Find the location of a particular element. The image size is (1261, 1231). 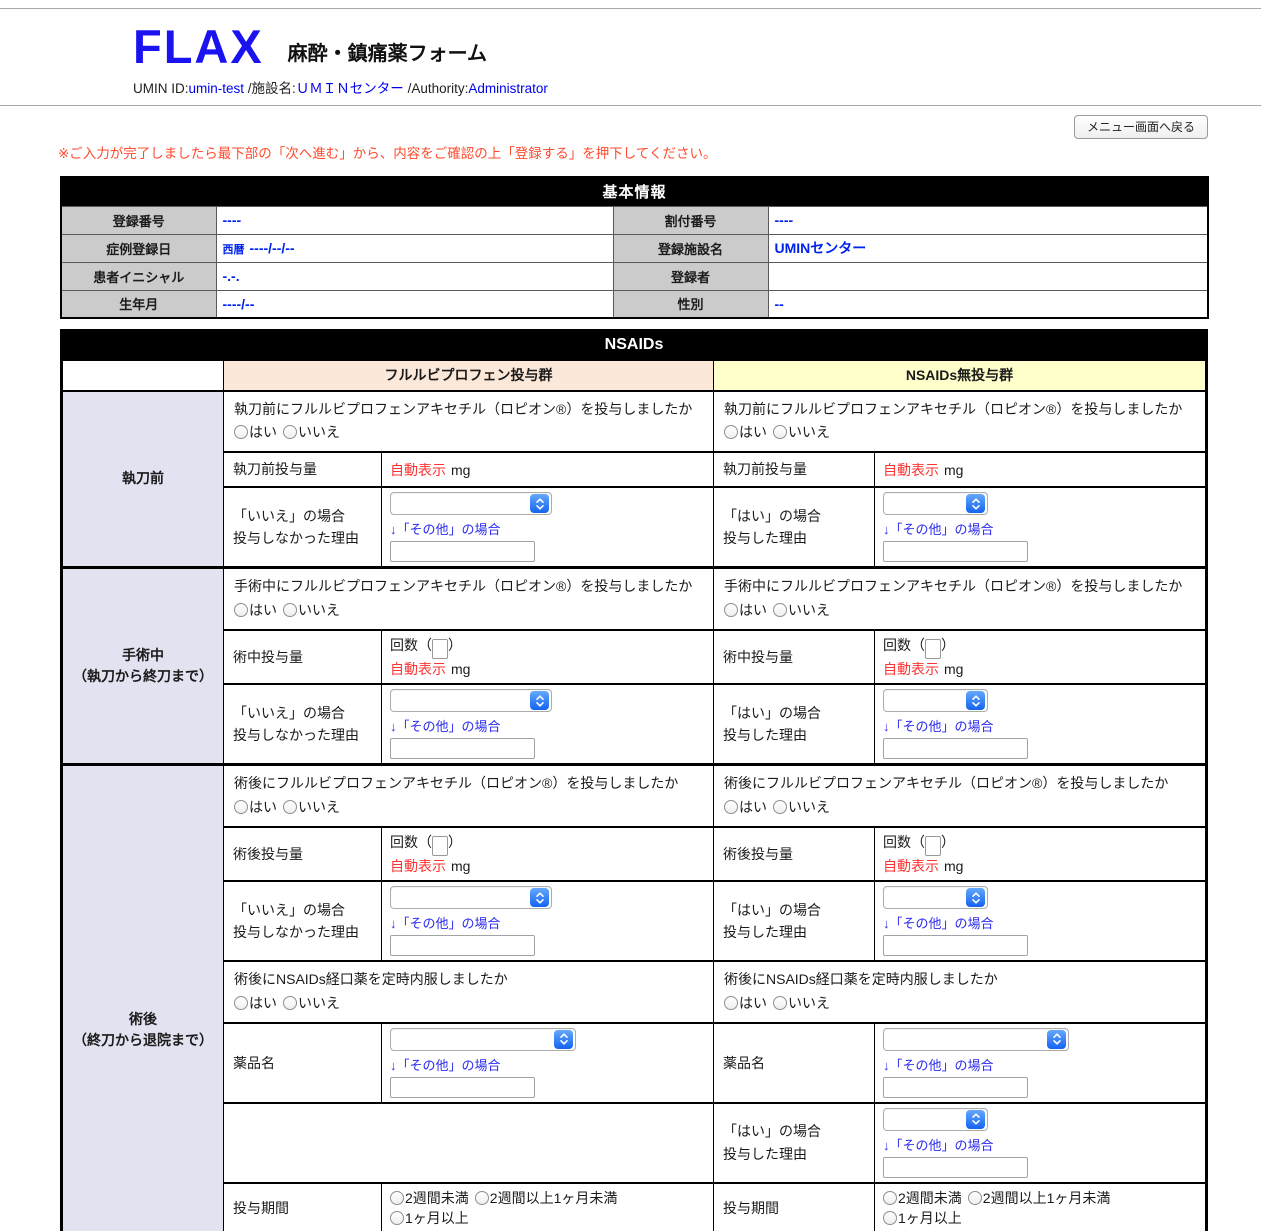

post-left-reason-select is located at coordinates (471, 898).